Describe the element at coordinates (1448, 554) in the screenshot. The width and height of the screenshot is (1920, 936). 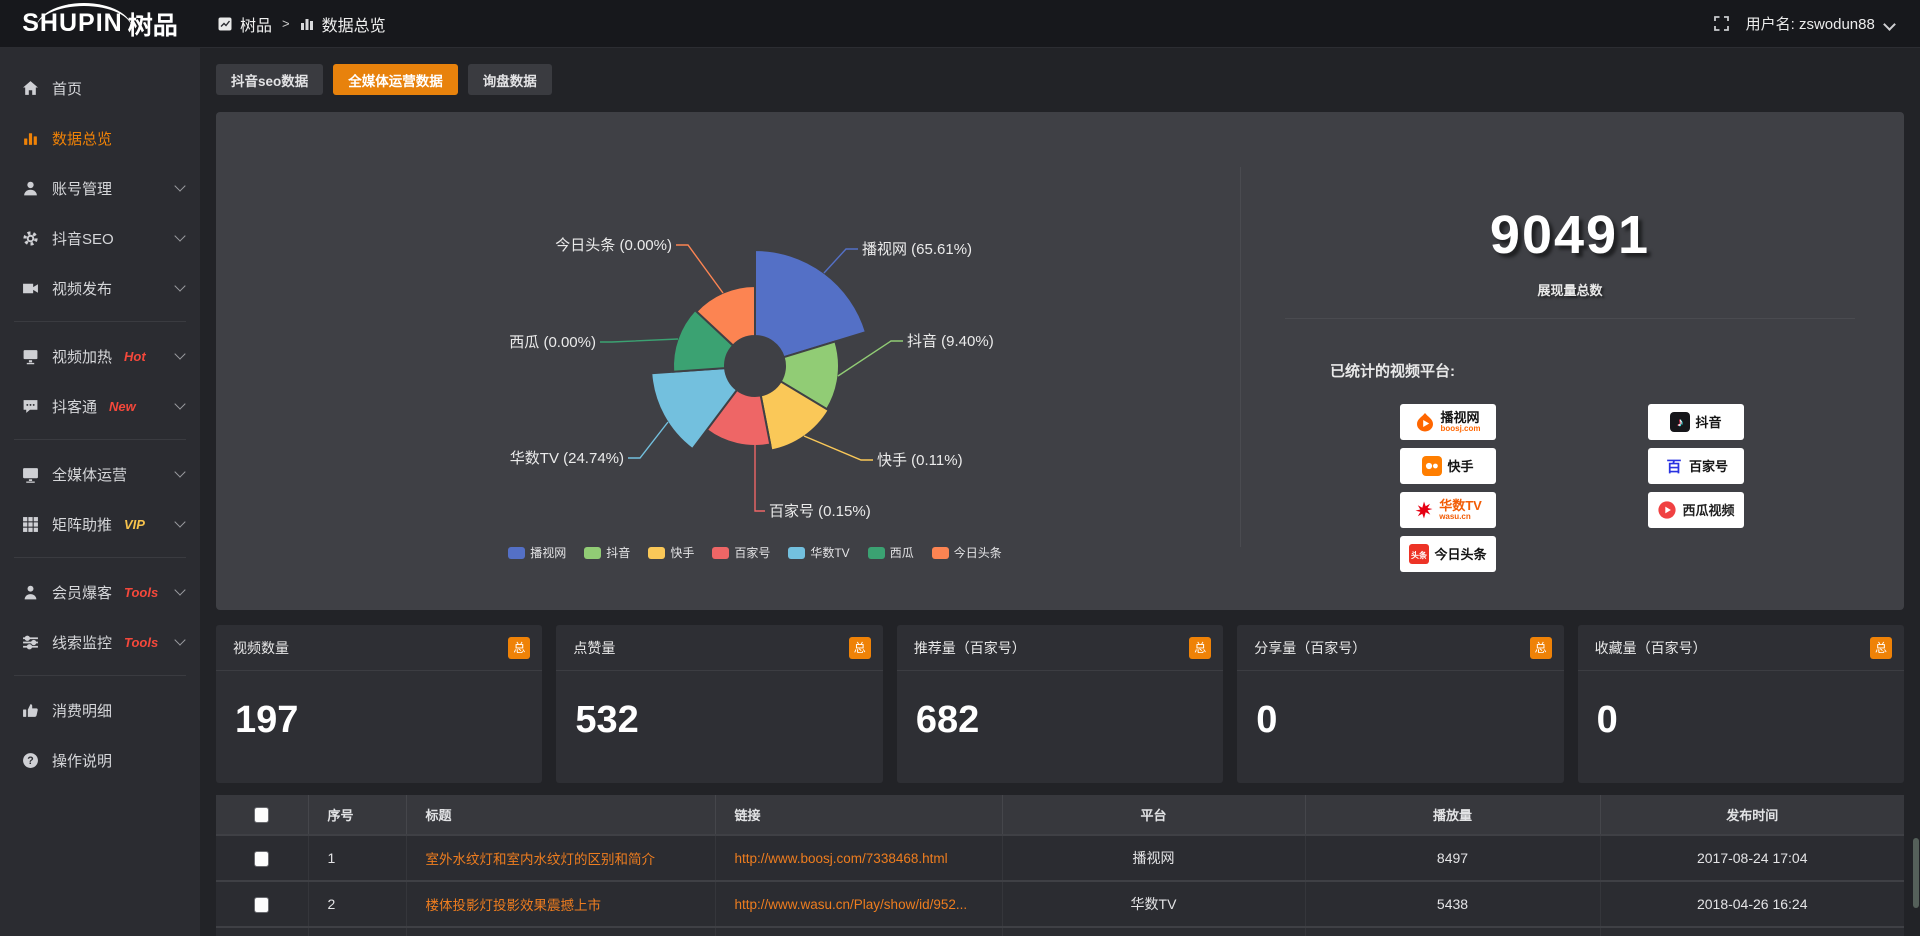
I see `platform-badge-今日头条: 头条 今日头条` at that location.